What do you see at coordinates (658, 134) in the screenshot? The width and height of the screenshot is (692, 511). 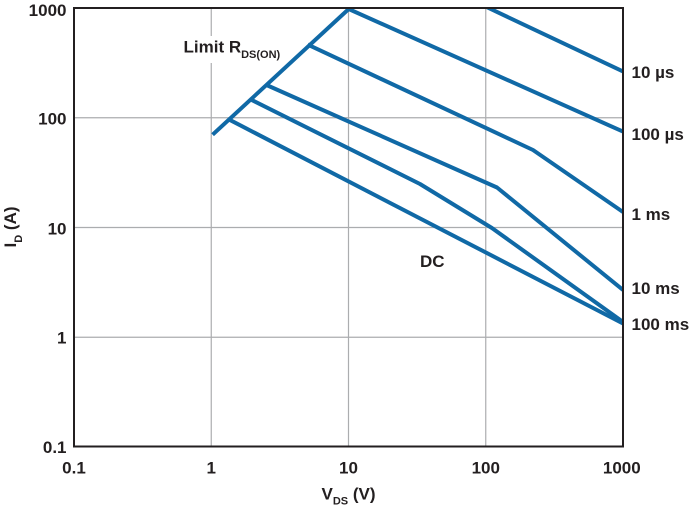 I see `svg-text: 100 µs` at bounding box center [658, 134].